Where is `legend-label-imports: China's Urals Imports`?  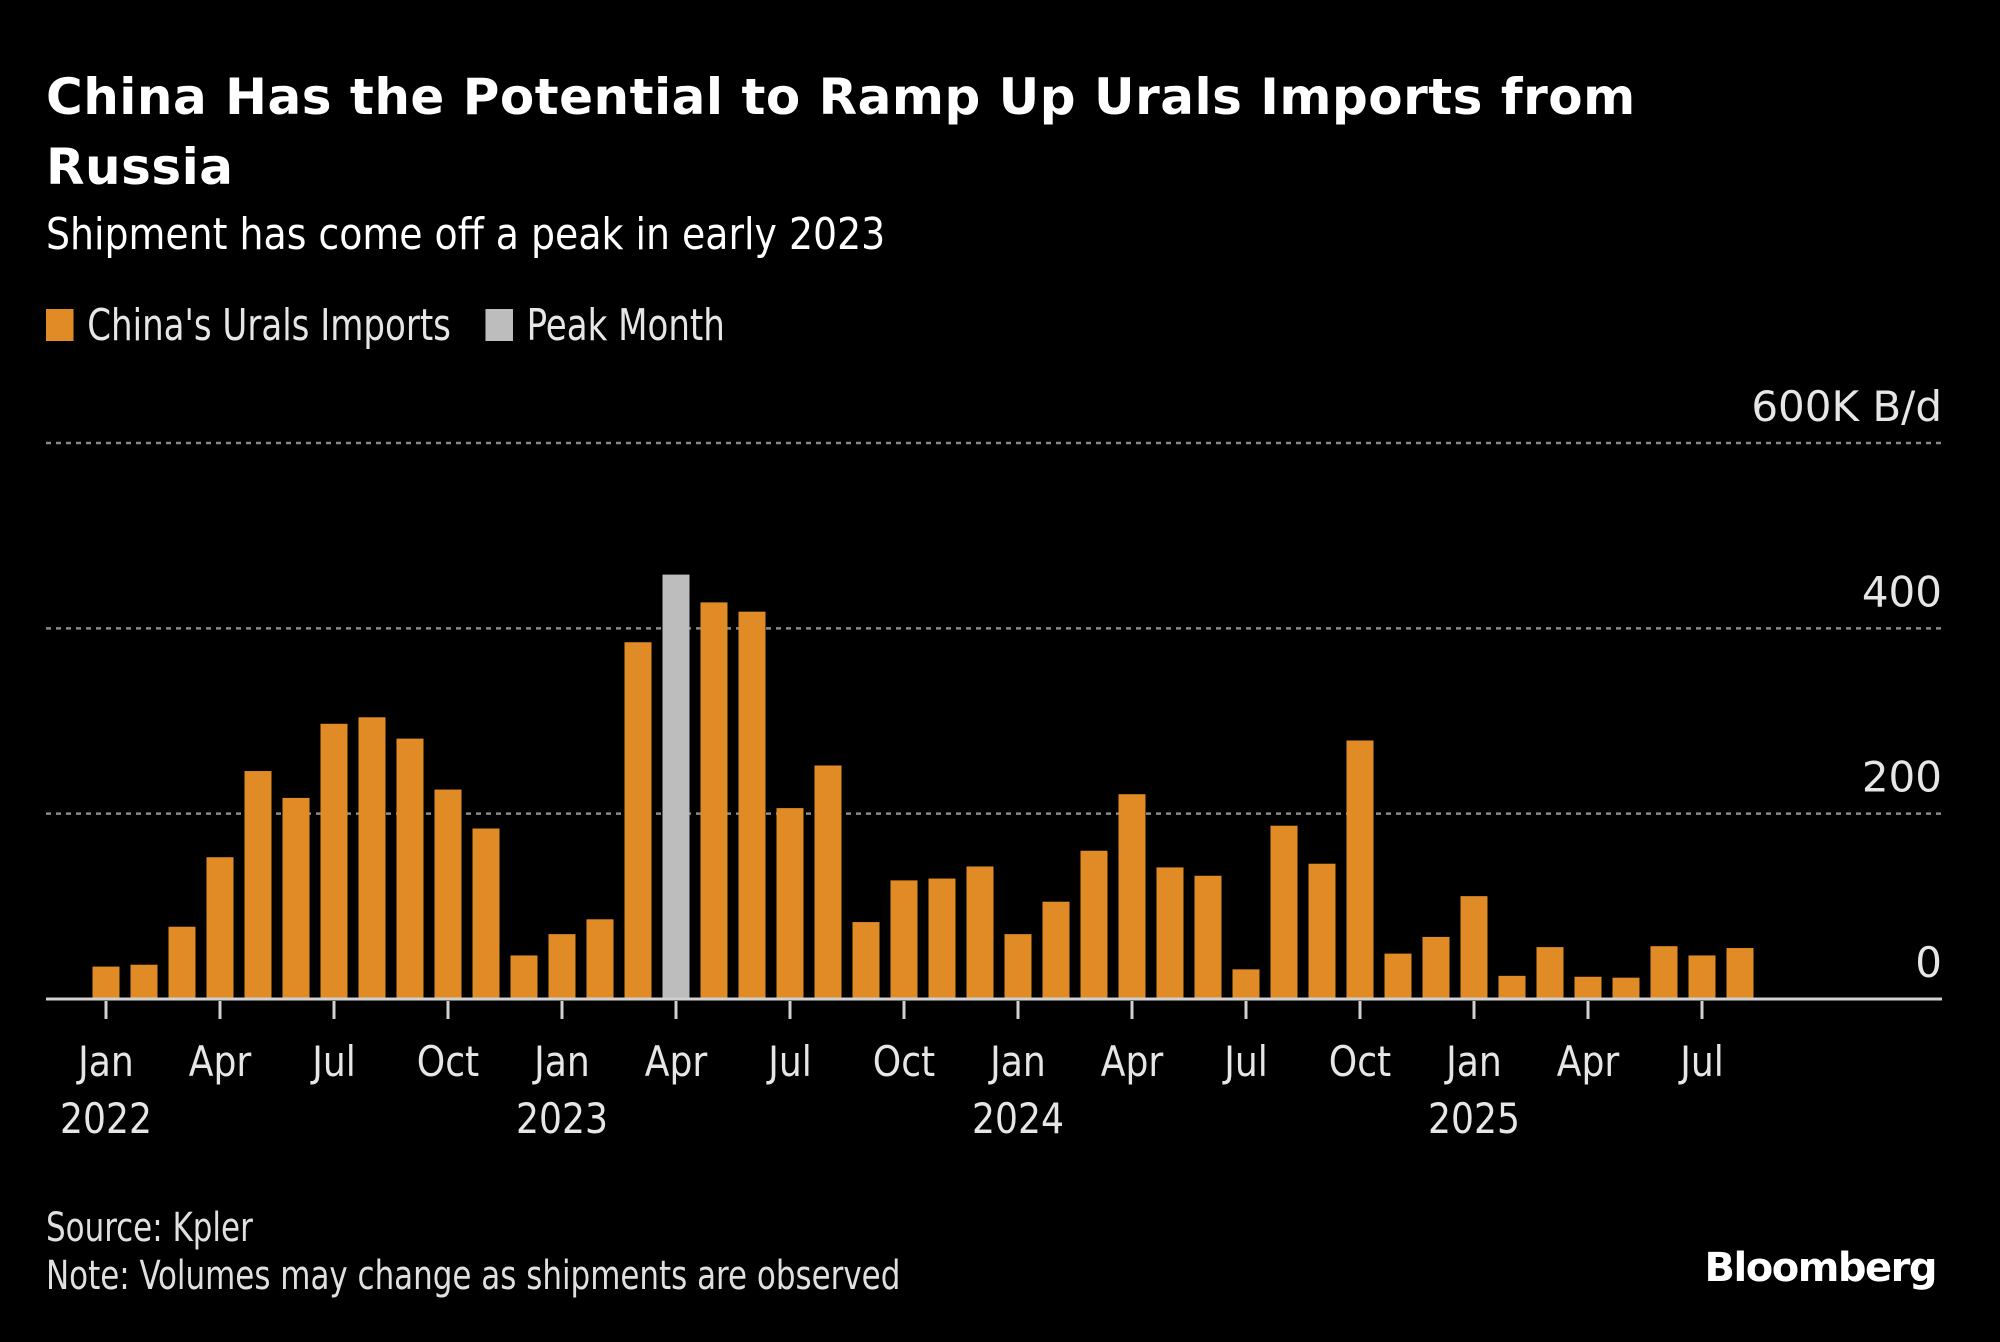
legend-label-imports: China's Urals Imports is located at coordinates (269, 325).